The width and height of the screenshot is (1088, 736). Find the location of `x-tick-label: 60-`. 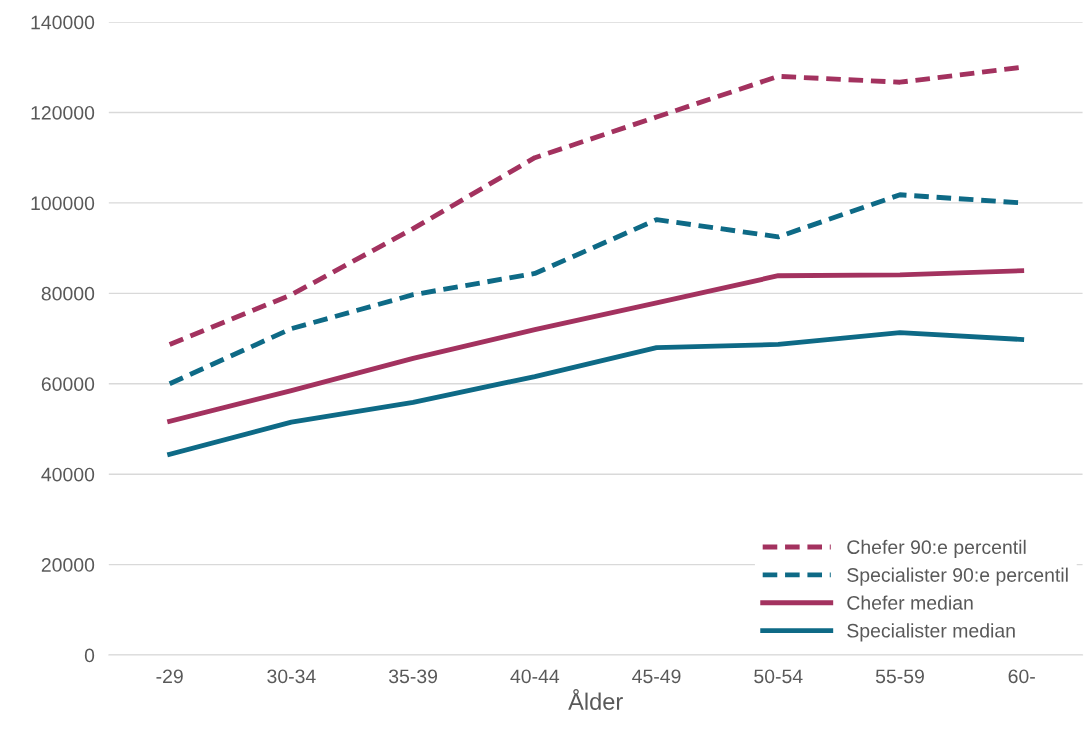

x-tick-label: 60- is located at coordinates (1021, 676).